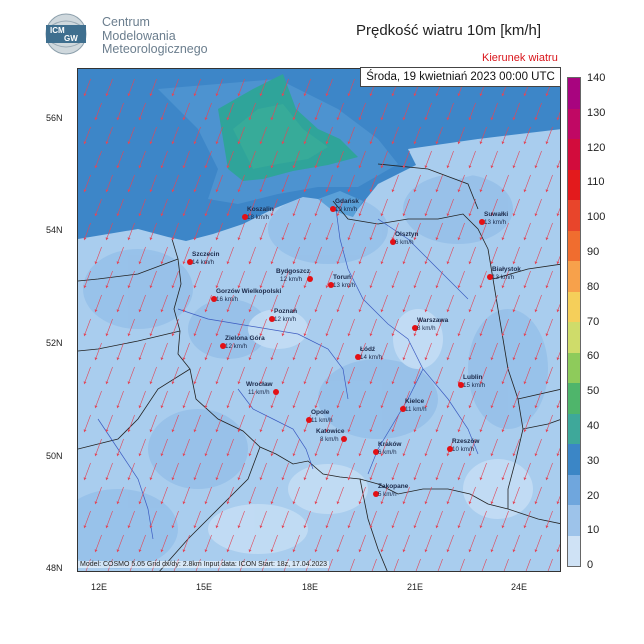 The width and height of the screenshot is (644, 644). I want to click on org-line-3: Meteorologicznego, so click(155, 49).